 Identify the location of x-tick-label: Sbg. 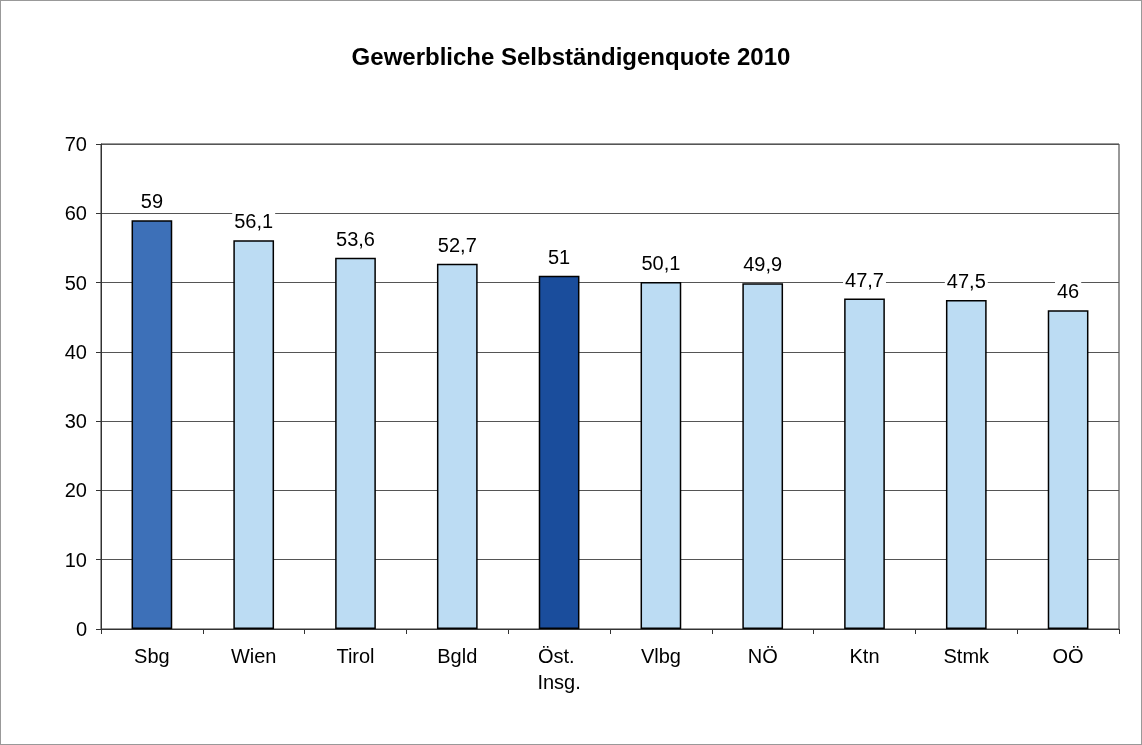
(152, 656).